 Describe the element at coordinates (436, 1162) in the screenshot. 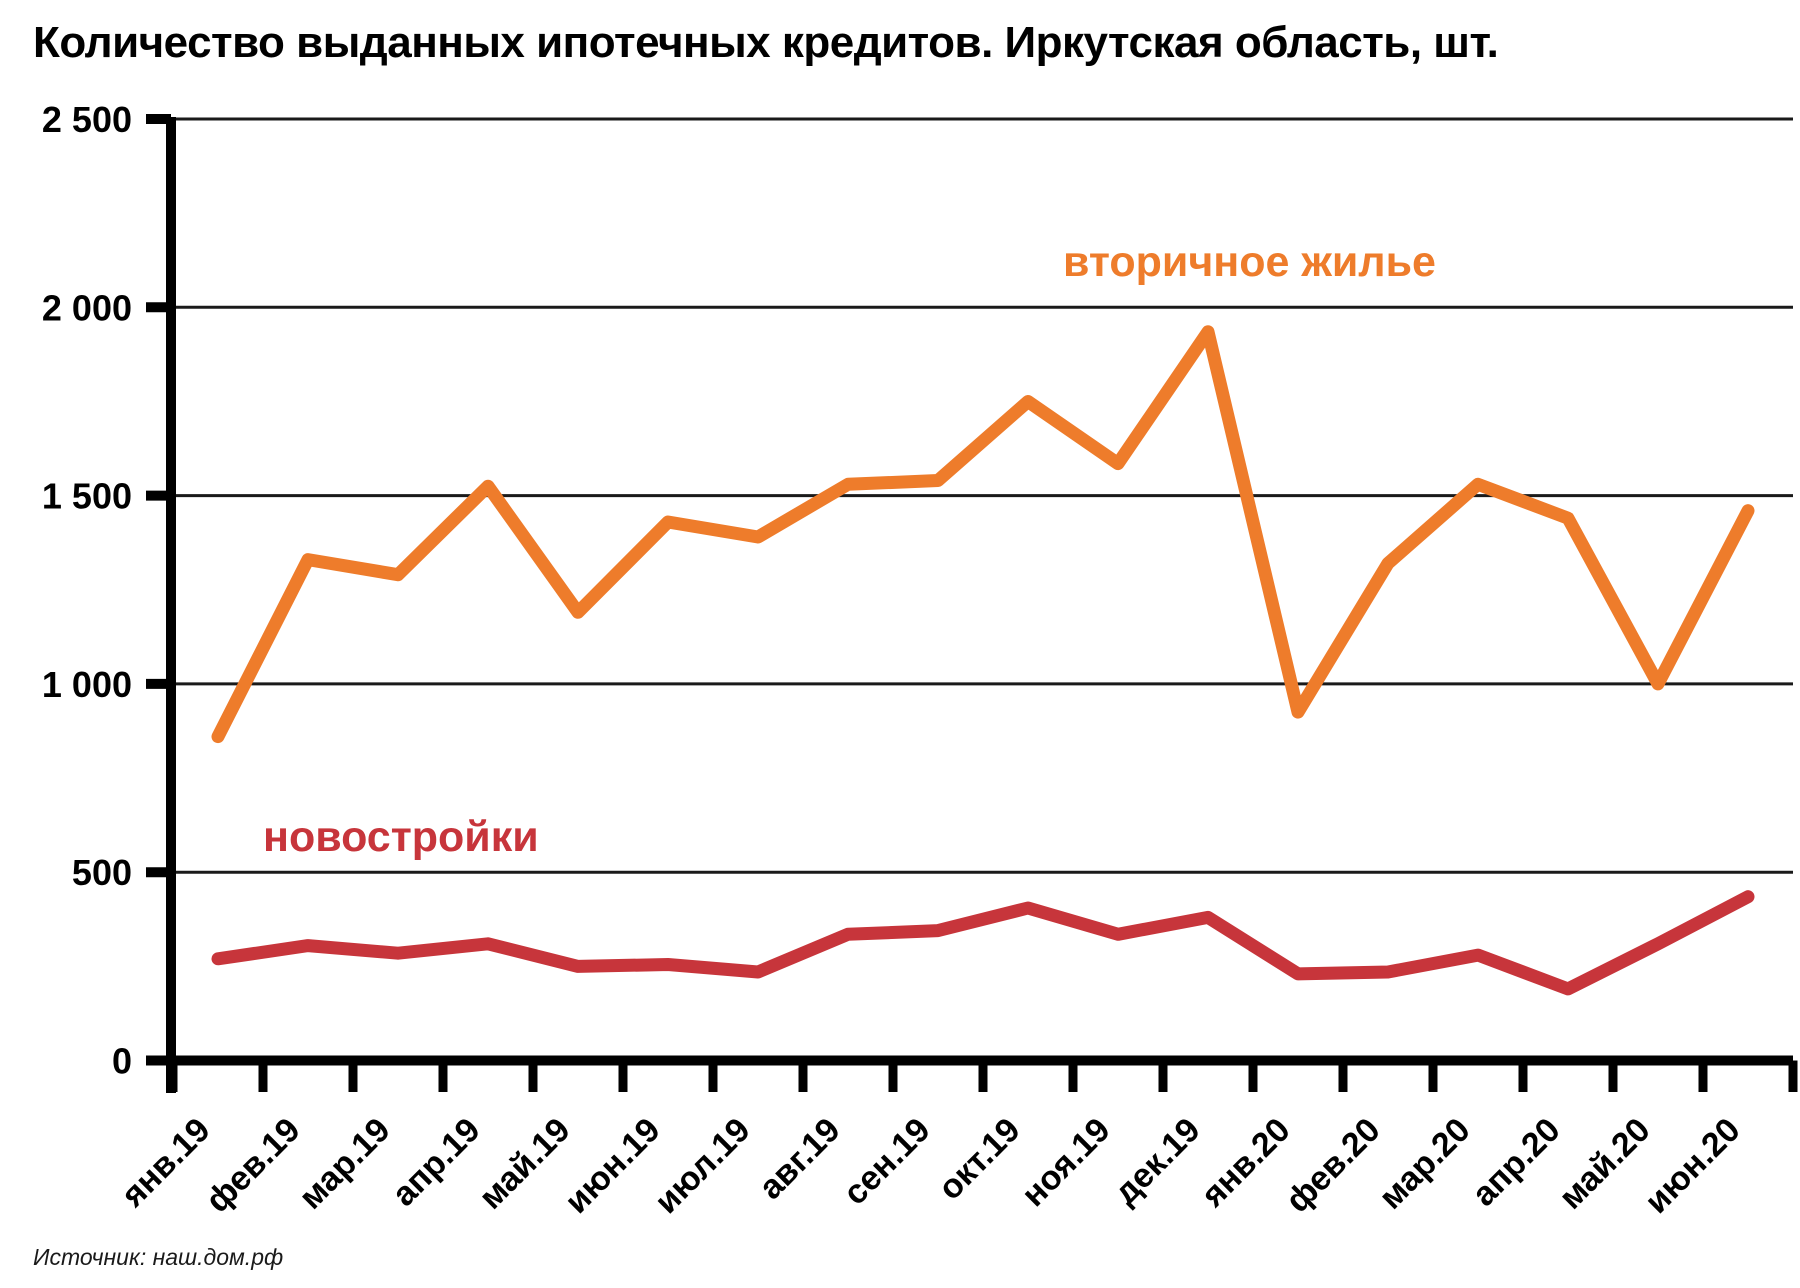

I see `x-axis-label: апр.19` at that location.